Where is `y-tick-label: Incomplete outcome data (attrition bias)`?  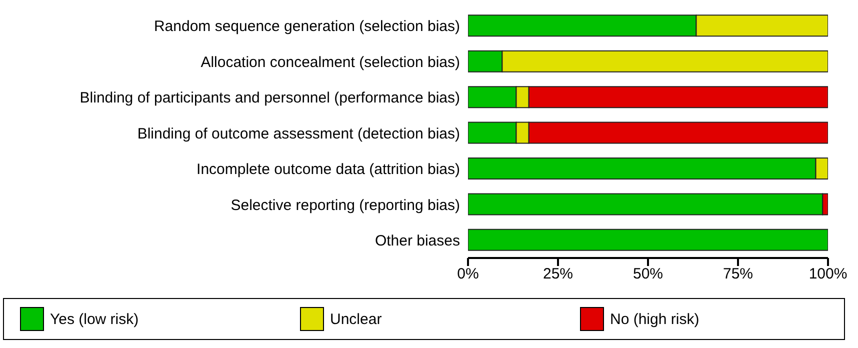
y-tick-label: Incomplete outcome data (attrition bias) is located at coordinates (328, 169).